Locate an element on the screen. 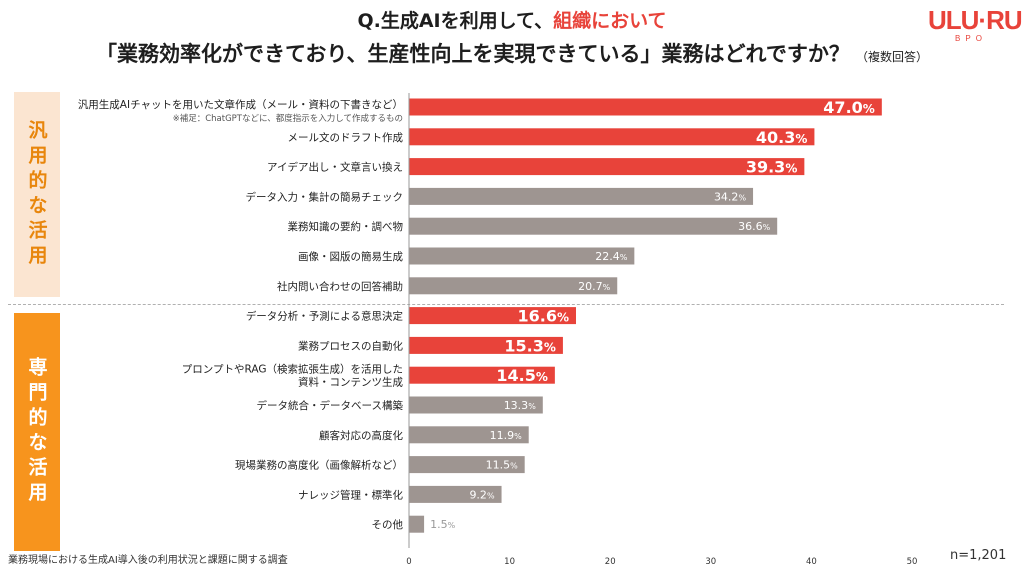  value-label-5: 22.4% is located at coordinates (611, 256).